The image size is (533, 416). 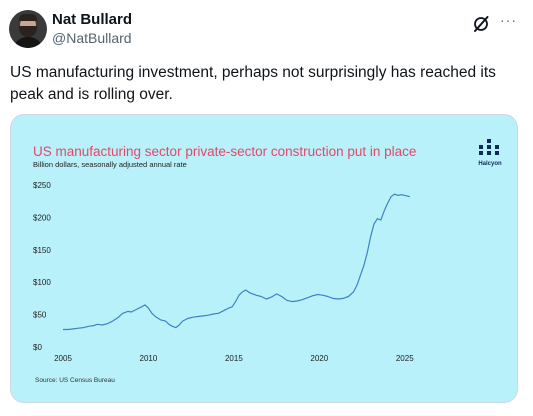 What do you see at coordinates (149, 358) in the screenshot?
I see `x-tick-label: 2010` at bounding box center [149, 358].